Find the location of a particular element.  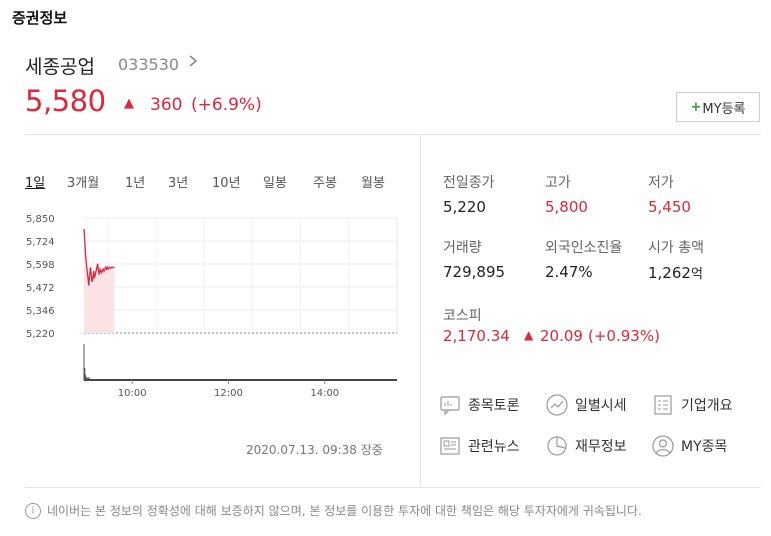

kospi-change: 20.09 is located at coordinates (561, 336).